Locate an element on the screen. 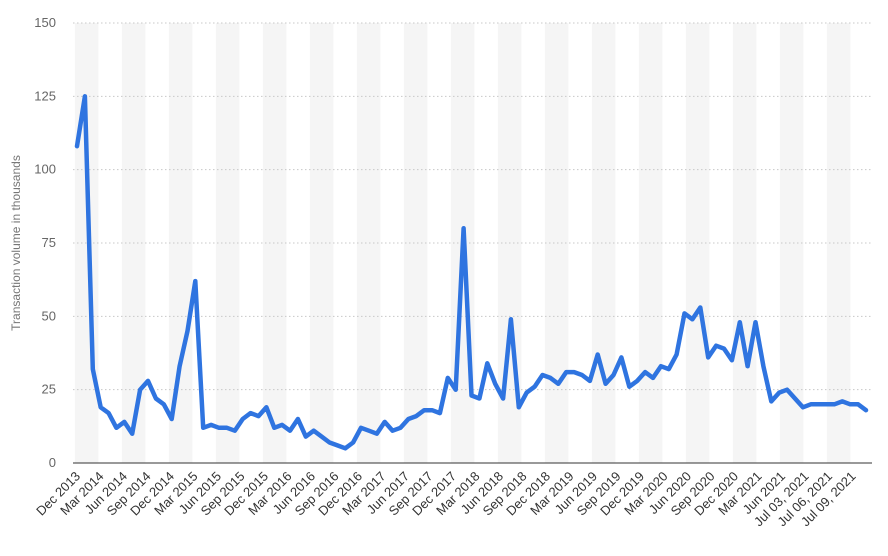 Image resolution: width=888 pixels, height=556 pixels. y-tick-label: 50 is located at coordinates (49, 315).